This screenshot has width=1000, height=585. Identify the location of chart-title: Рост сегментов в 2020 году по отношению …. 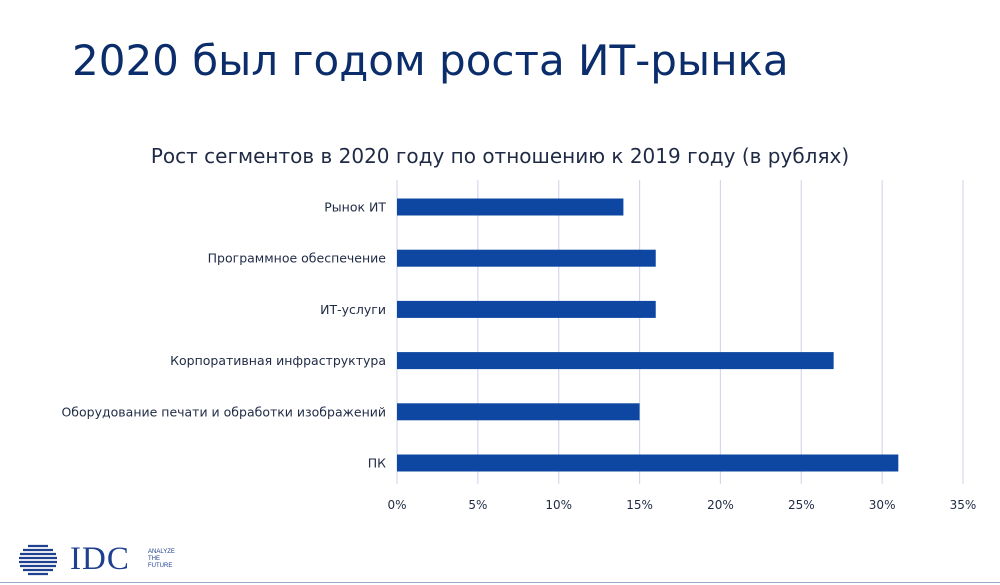
(500, 156).